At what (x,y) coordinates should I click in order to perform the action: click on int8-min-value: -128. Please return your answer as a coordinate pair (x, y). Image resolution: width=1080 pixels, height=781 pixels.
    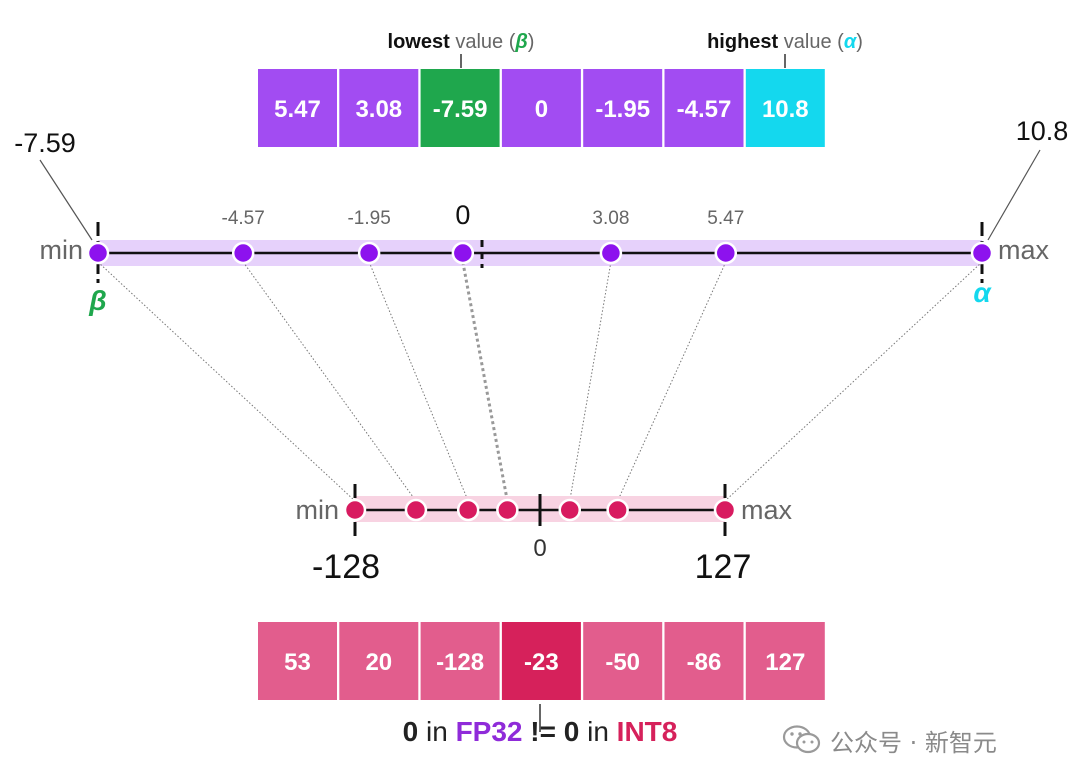
    Looking at the image, I should click on (346, 567).